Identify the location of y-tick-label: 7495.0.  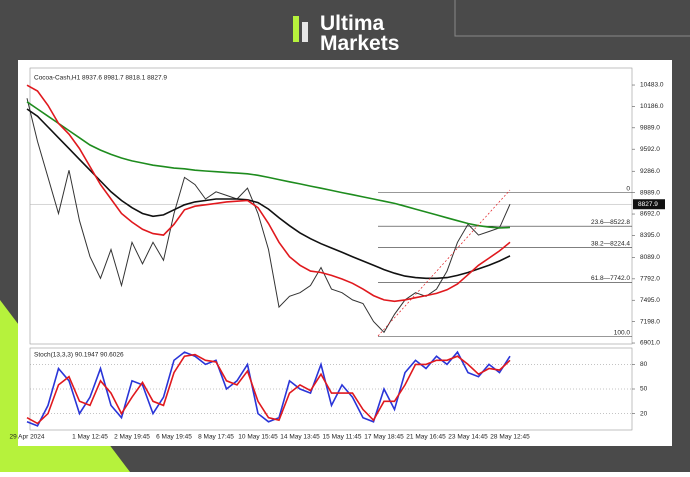
(650, 300).